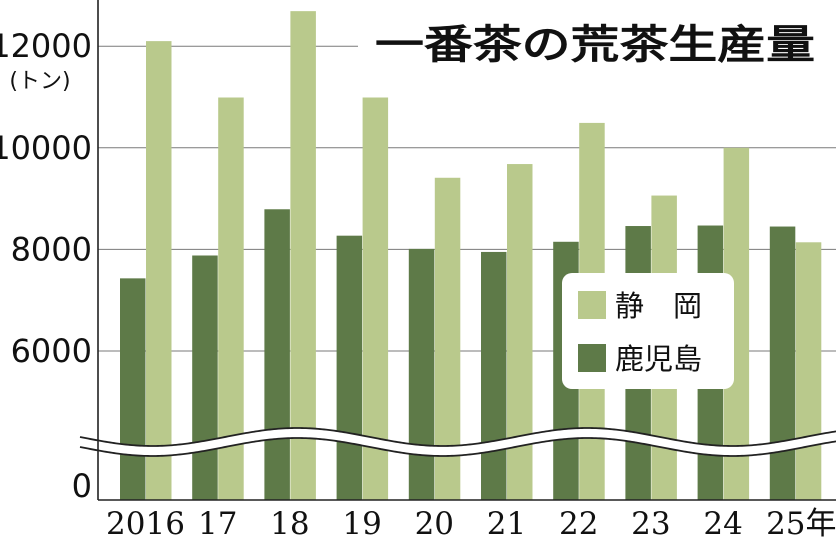 The width and height of the screenshot is (836, 538). I want to click on x-tick-label: 22, so click(578, 522).